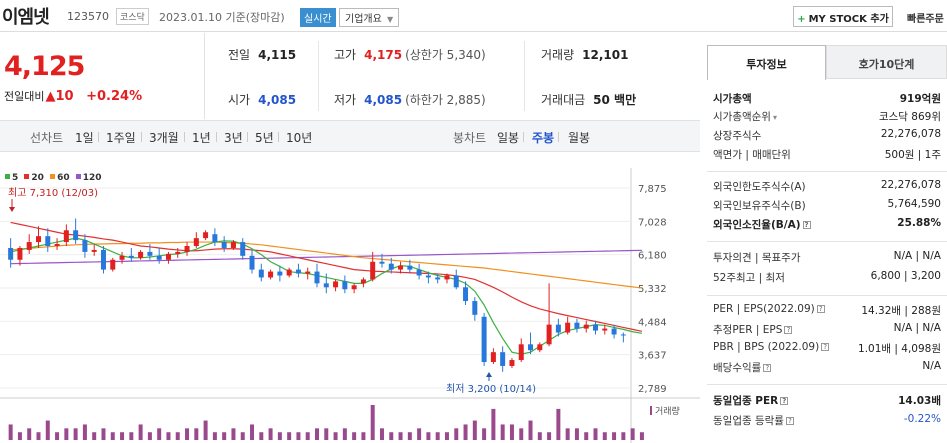 This screenshot has height=443, width=947. Describe the element at coordinates (558, 55) in the screenshot. I see `volume-label: 거래량` at that location.